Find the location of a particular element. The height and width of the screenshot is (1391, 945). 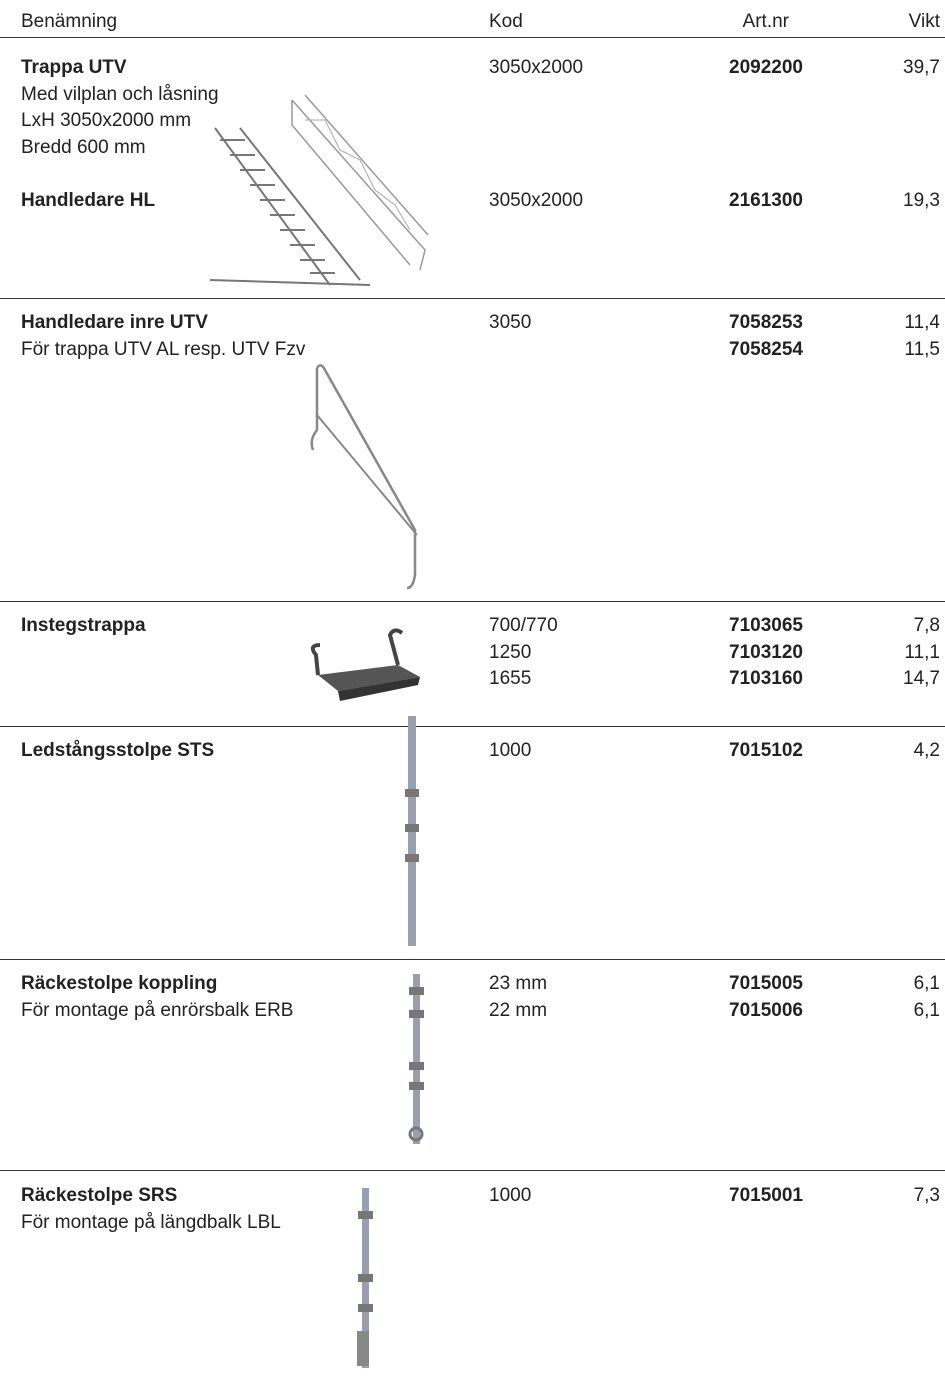

product-description: Bredd 600 mm is located at coordinates (83, 147).